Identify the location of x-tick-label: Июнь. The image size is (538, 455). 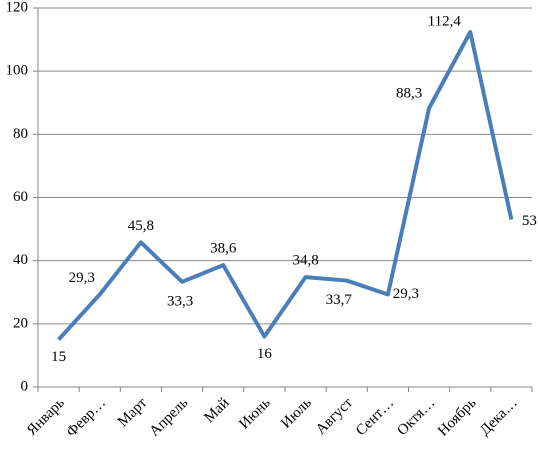
(255, 414).